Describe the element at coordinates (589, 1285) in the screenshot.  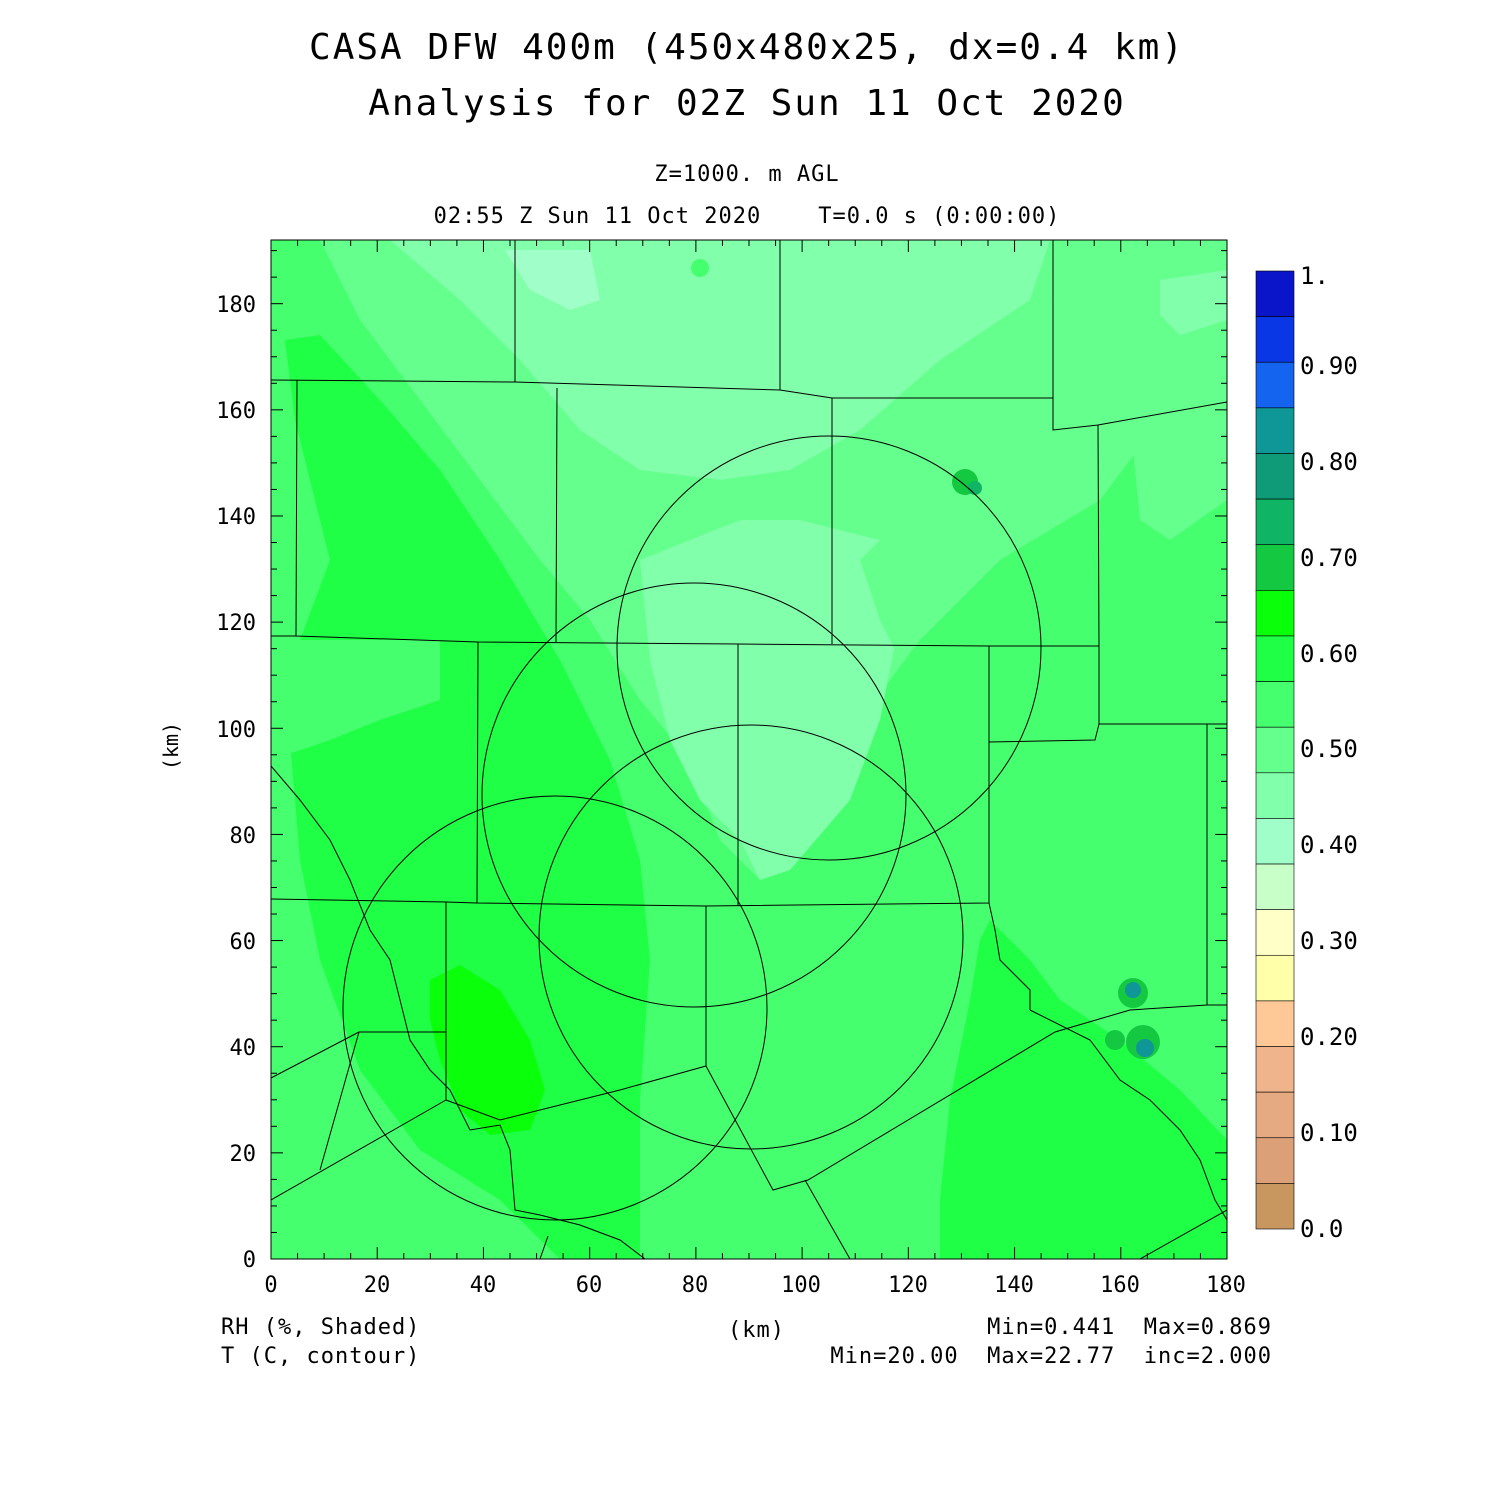
I see `x-tick-label: 60` at that location.